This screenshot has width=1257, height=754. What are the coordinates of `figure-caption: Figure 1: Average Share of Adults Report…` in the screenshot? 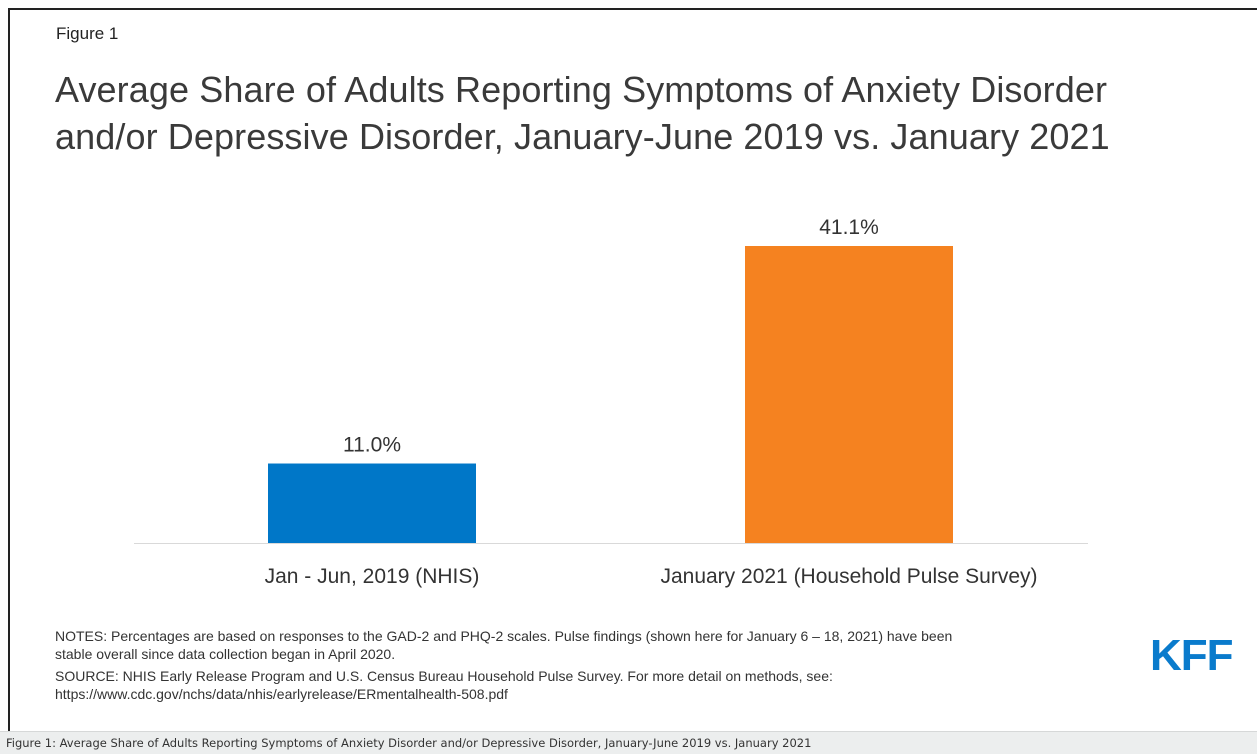 It's located at (409, 743).